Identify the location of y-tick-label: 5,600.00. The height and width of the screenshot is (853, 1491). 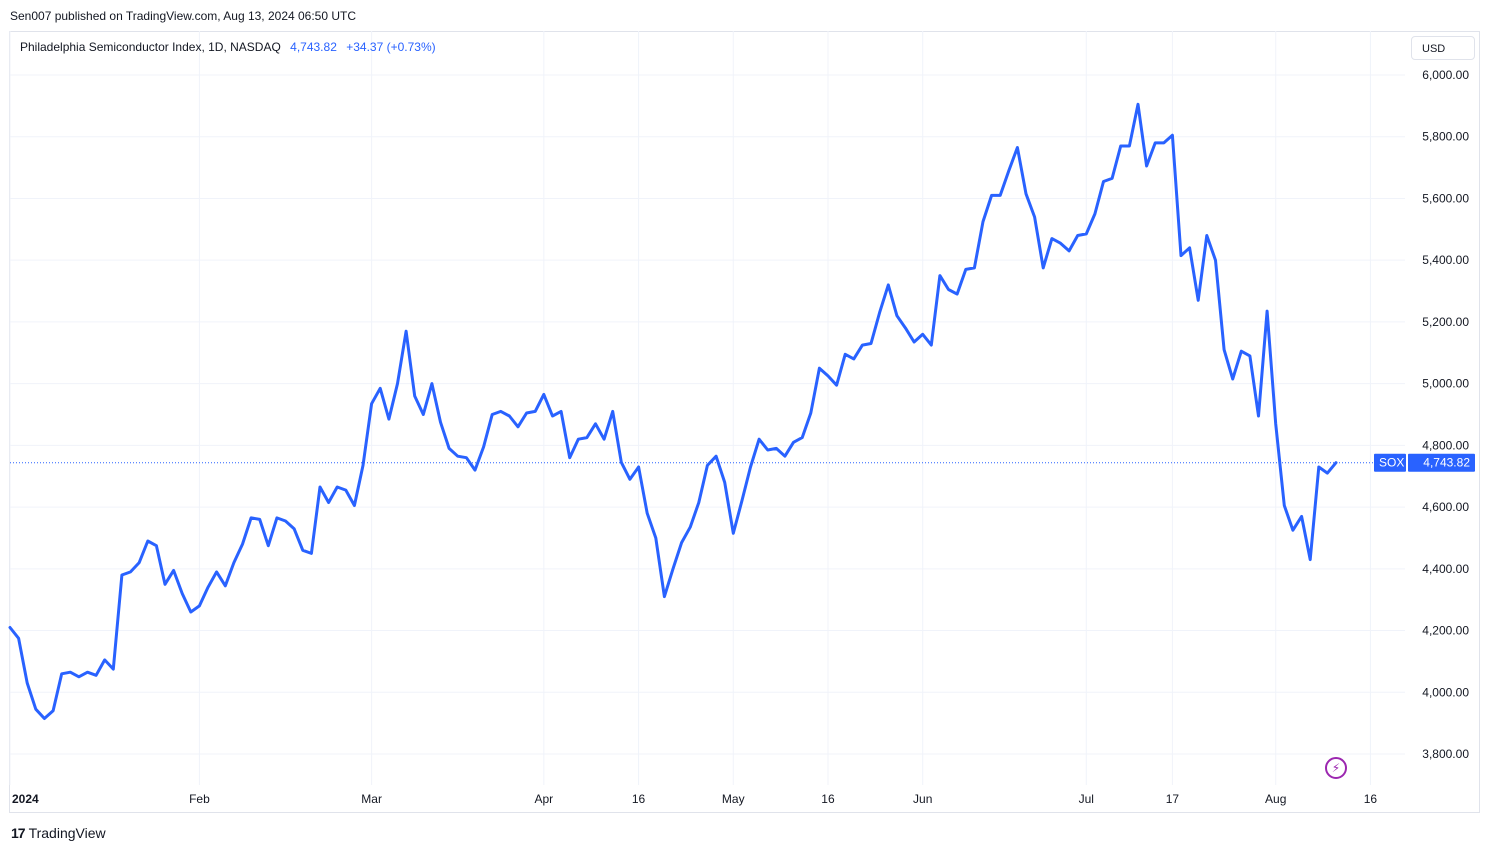
(1445, 198).